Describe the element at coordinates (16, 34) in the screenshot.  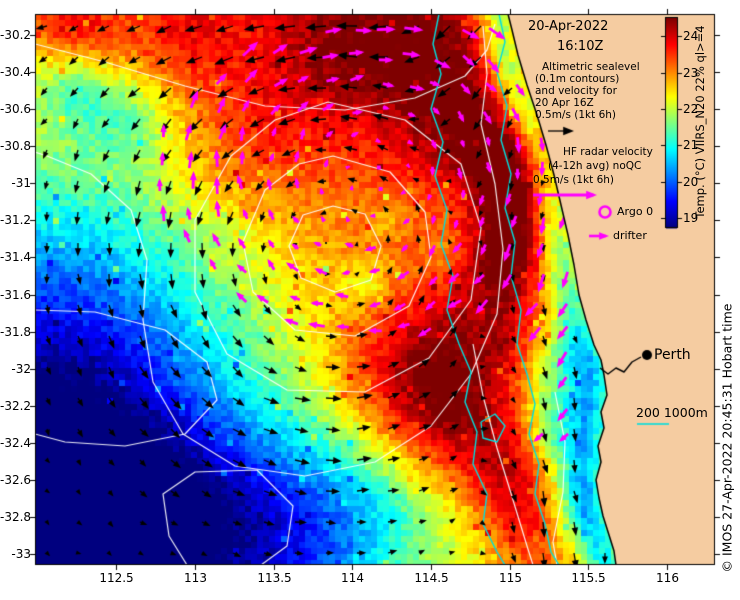
I see `y-tick-label: -30.2` at that location.